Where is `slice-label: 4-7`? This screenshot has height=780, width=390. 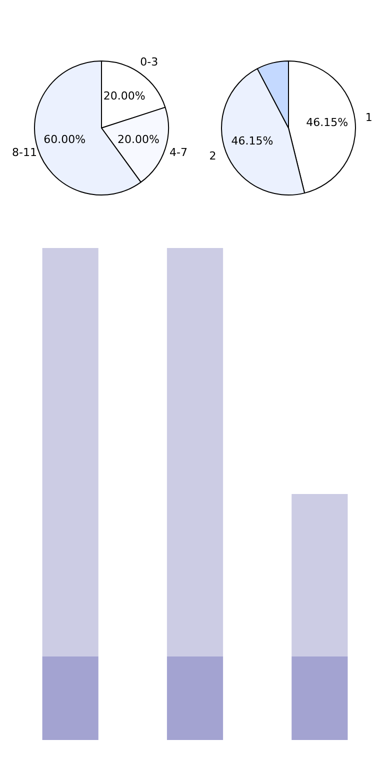
slice-label: 4-7 is located at coordinates (179, 152).